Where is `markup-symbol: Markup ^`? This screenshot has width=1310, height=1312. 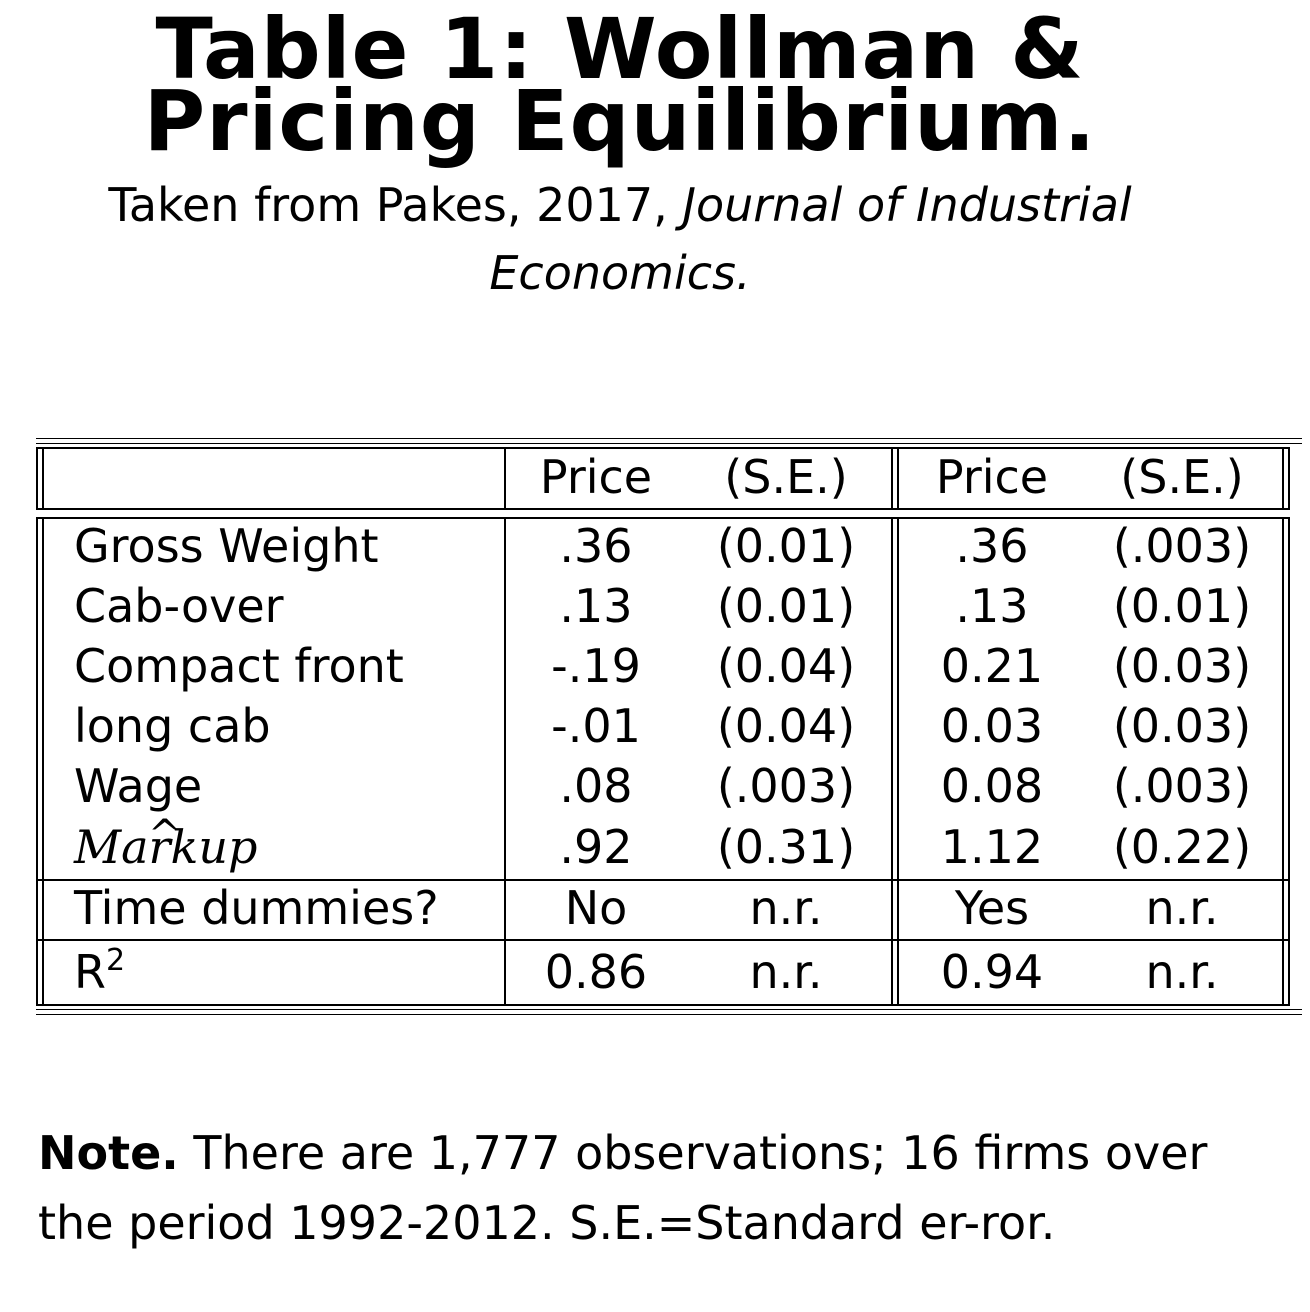
markup-symbol: Markup ^ is located at coordinates (165, 843).